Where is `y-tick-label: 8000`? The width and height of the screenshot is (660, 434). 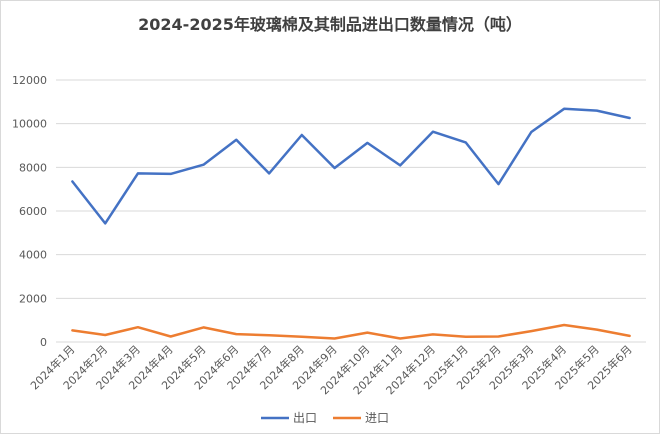 y-tick-label: 8000 is located at coordinates (33, 167).